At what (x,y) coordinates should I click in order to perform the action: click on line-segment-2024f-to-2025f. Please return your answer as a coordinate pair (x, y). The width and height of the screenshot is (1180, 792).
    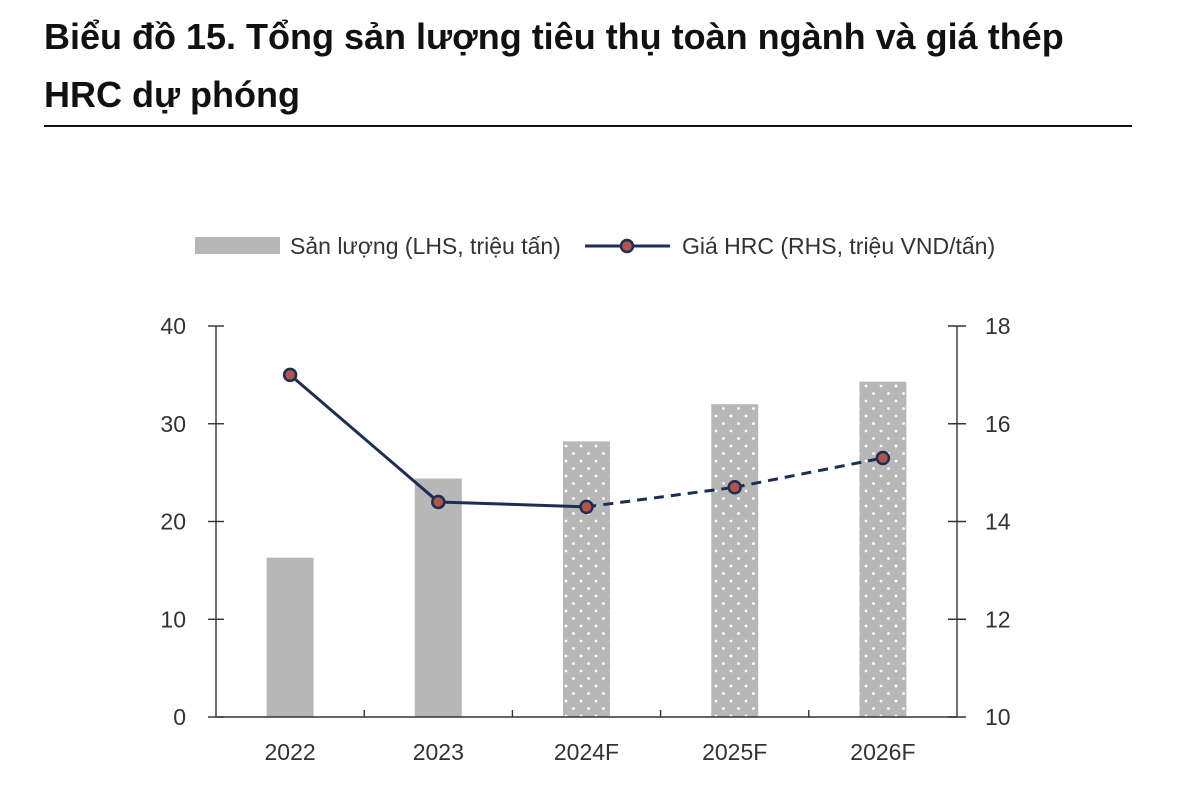
    Looking at the image, I should click on (660, 497).